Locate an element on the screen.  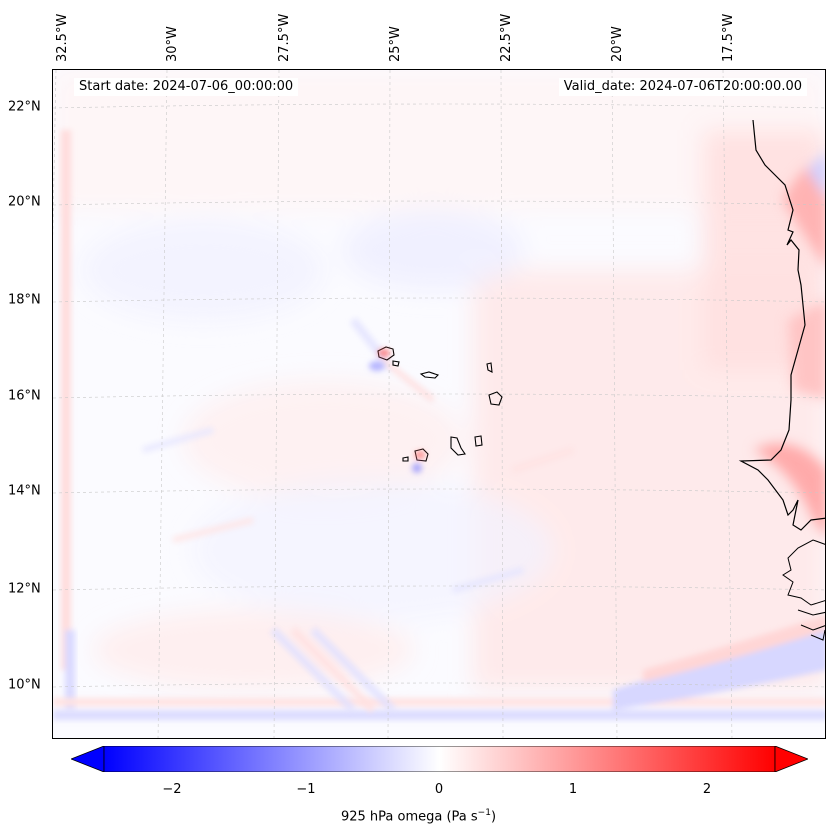
coastal-bands is located at coordinates (789, 345).